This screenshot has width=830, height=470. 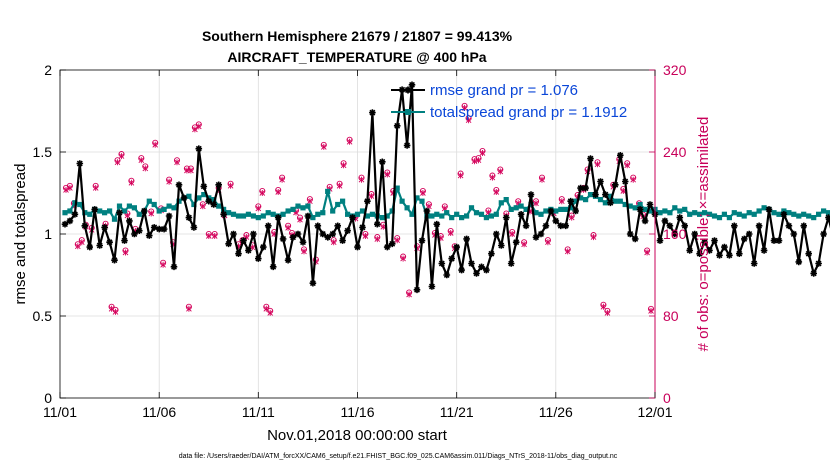 I want to click on left-y-axis-ticks: 0 0.5 1 1.5 2, so click(x=49, y=234).